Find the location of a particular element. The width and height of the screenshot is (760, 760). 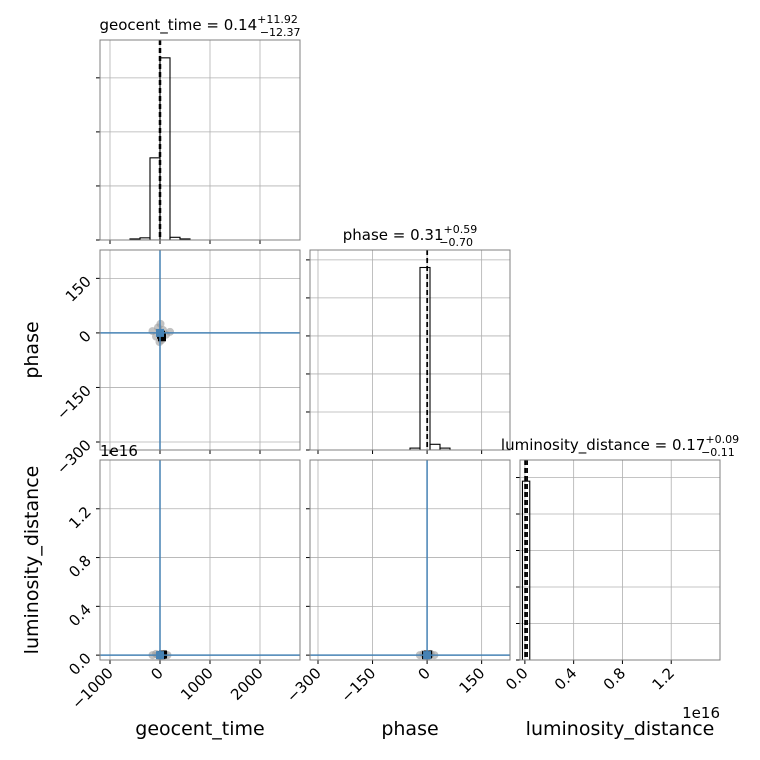

y-offset-label: 1e16 is located at coordinates (119, 451).